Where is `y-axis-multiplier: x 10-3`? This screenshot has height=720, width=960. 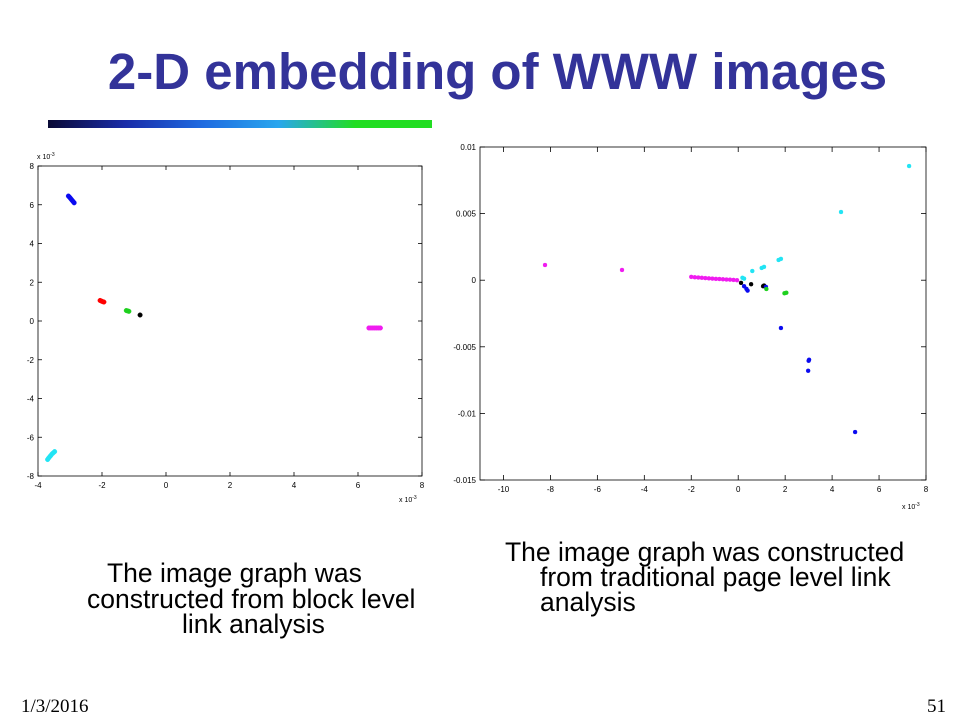
y-axis-multiplier: x 10-3 is located at coordinates (46, 156).